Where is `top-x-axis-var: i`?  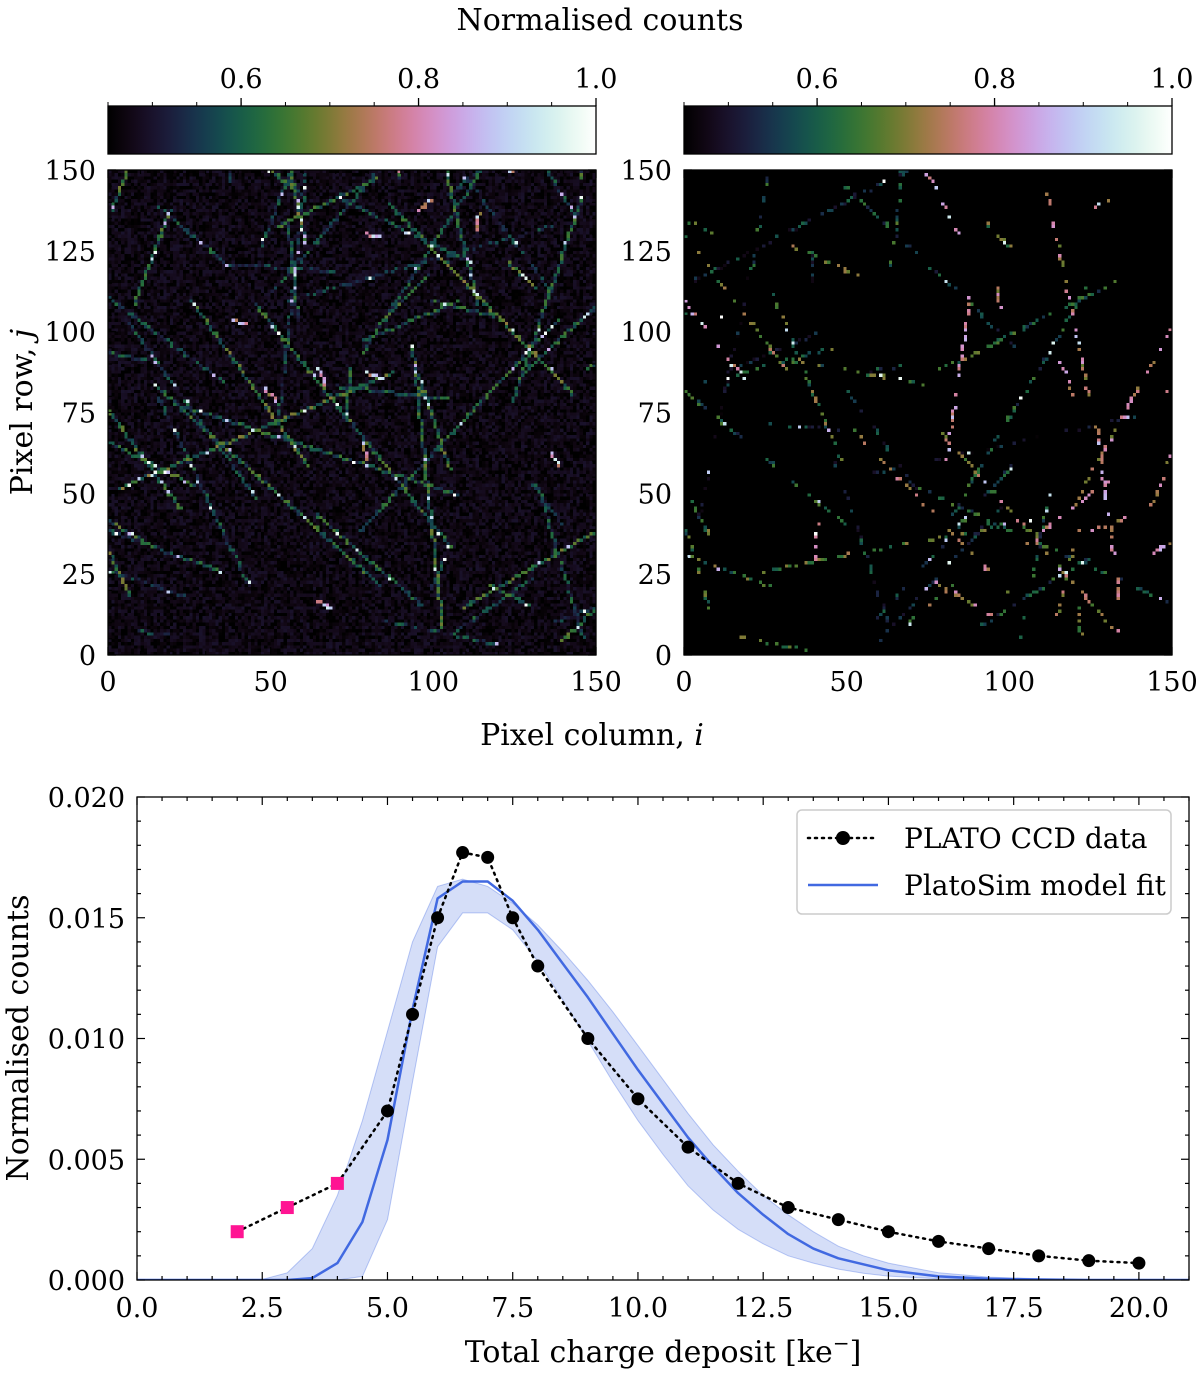
top-x-axis-var: i is located at coordinates (699, 735).